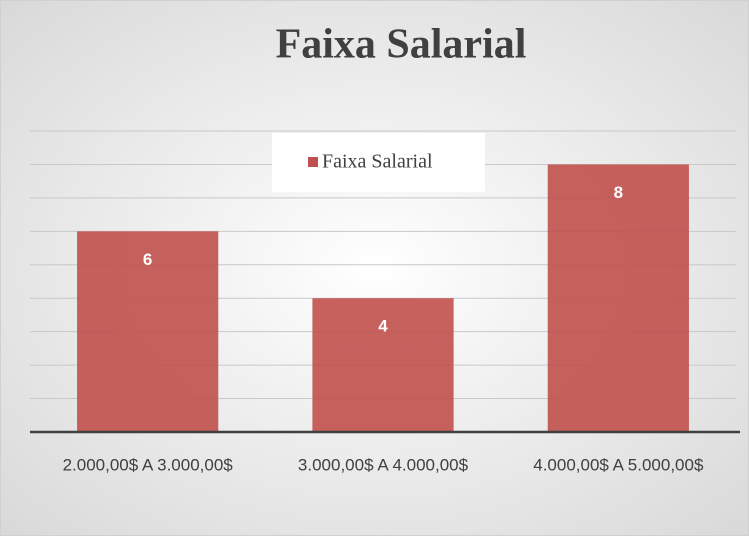 Image resolution: width=749 pixels, height=536 pixels. I want to click on legend-box, so click(378, 162).